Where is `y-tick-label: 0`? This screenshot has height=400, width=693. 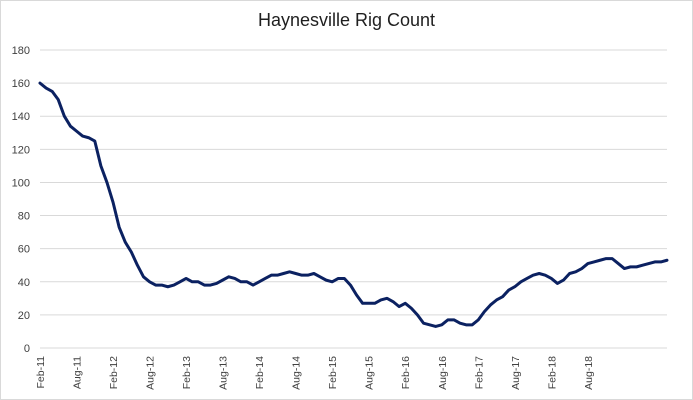 y-tick-label: 0 is located at coordinates (27, 349).